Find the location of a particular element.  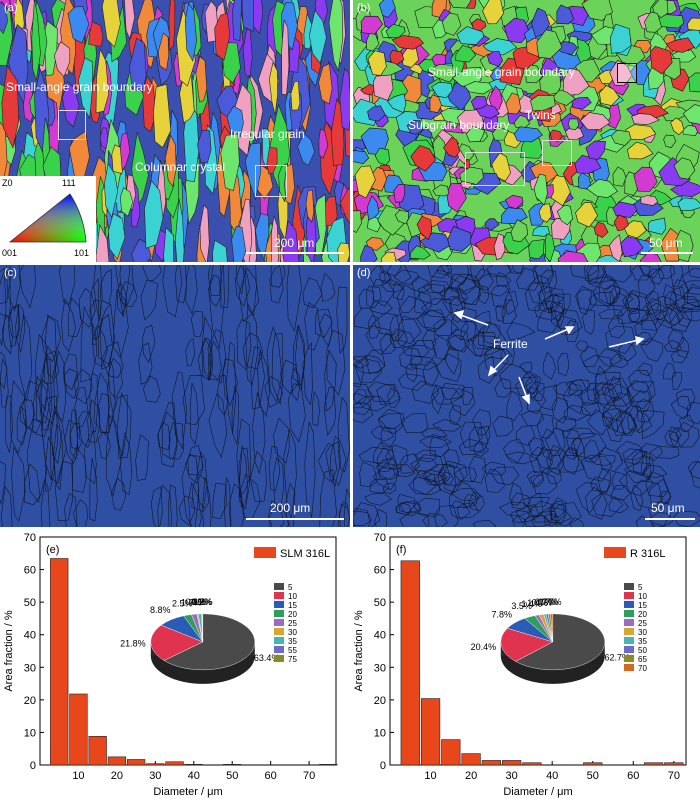

annotation-columnar-crystal: Columnar crystal is located at coordinates (180, 167).